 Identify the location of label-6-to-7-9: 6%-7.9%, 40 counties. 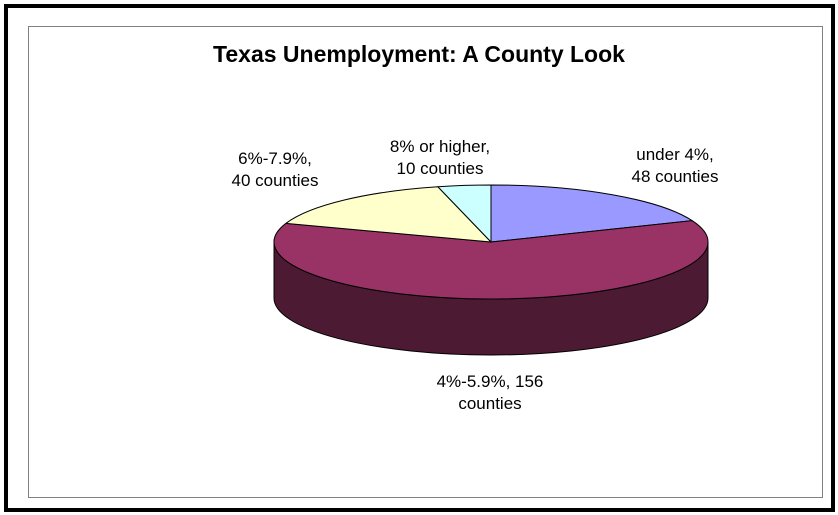
(275, 169).